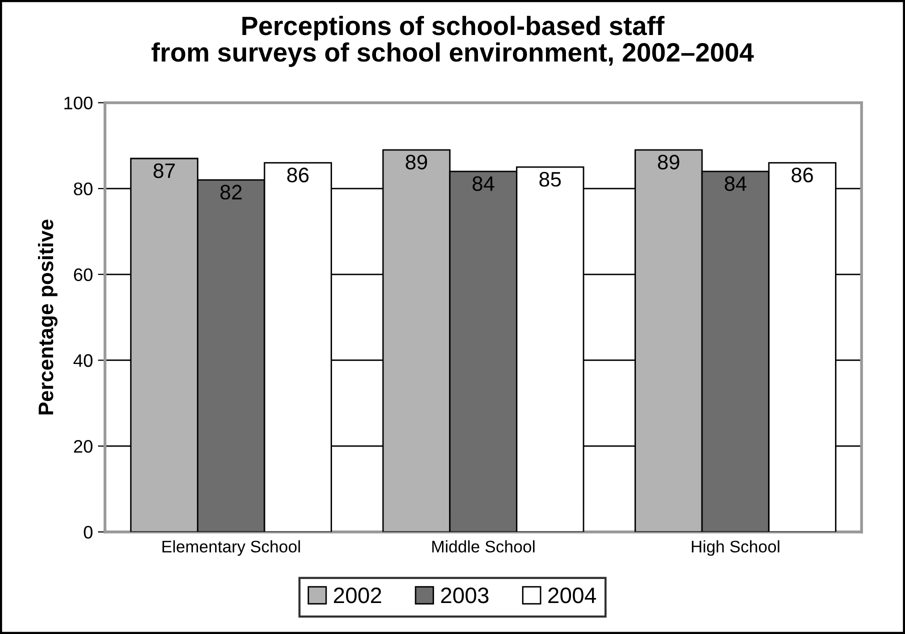 Image resolution: width=905 pixels, height=634 pixels. What do you see at coordinates (78, 103) in the screenshot?
I see `y-tick-label: 100` at bounding box center [78, 103].